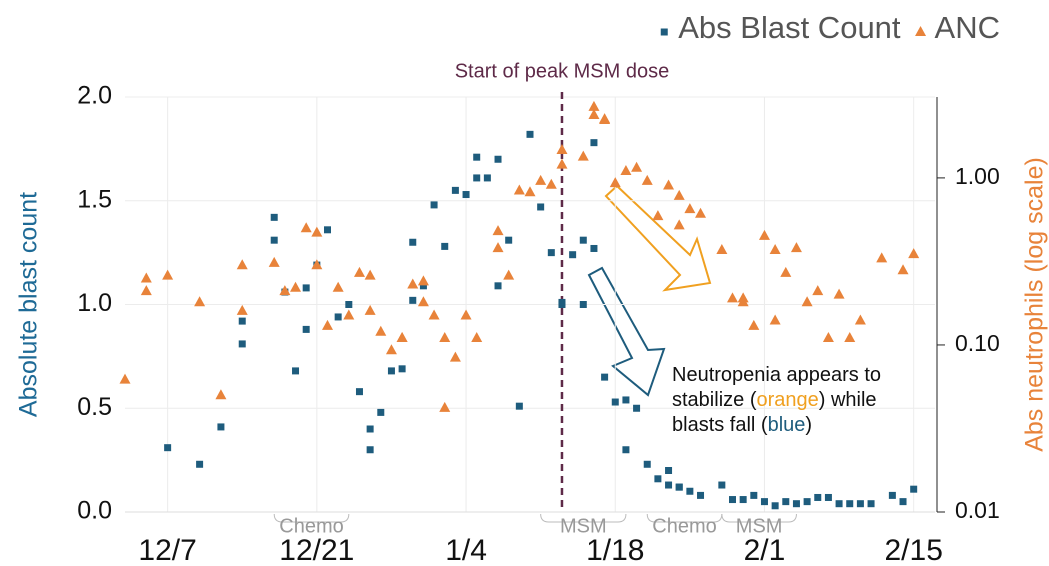 Image resolution: width=1049 pixels, height=566 pixels. What do you see at coordinates (684, 526) in the screenshot?
I see `period-label: Chemo` at bounding box center [684, 526].